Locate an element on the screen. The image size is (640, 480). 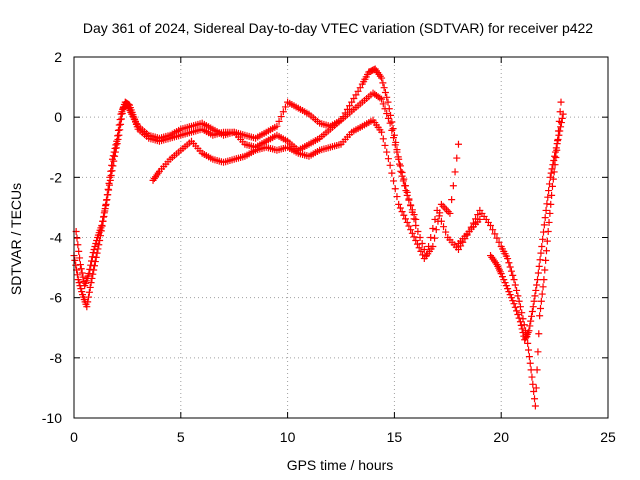
series-track-e is located at coordinates (527, 227).